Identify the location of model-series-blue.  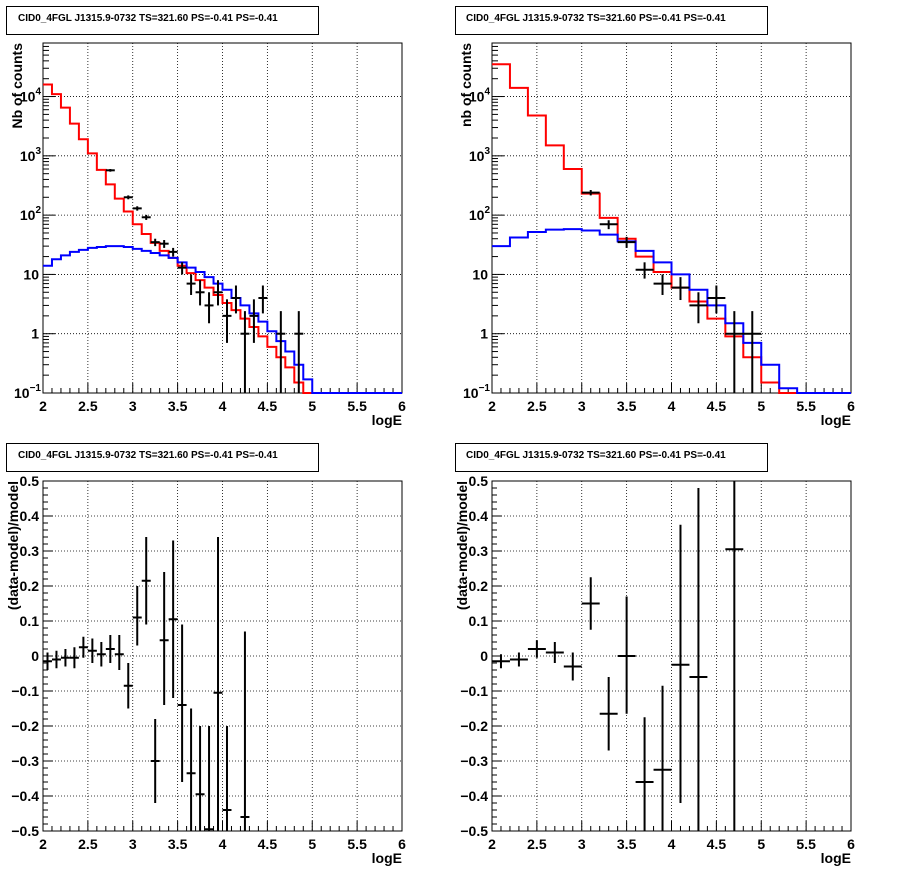
(222, 319).